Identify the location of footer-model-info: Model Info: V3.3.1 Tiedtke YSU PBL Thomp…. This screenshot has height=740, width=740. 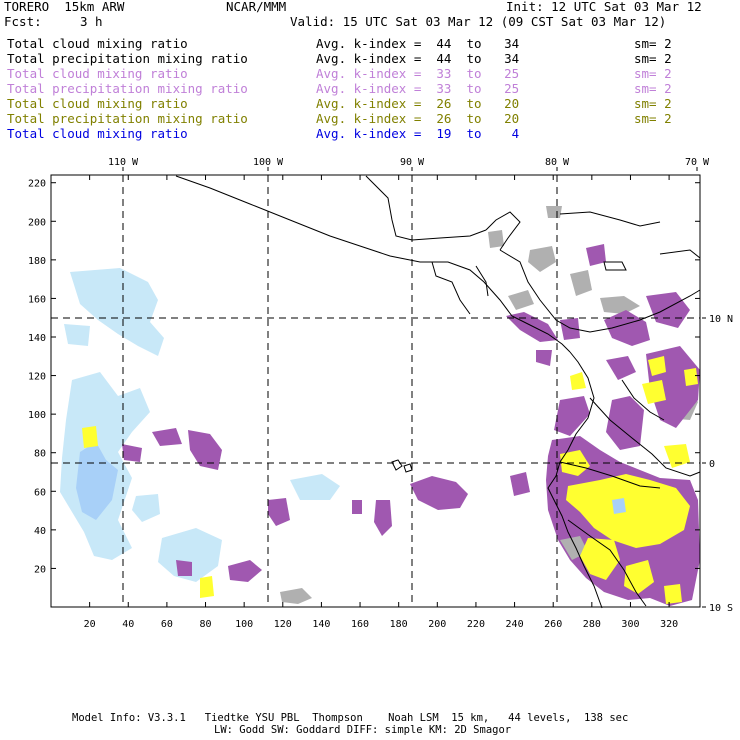
(350, 718).